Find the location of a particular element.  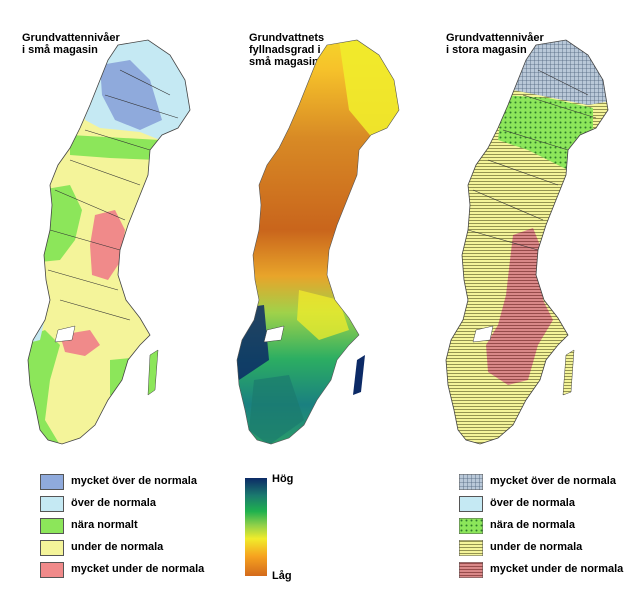

scale-low-label: Låg is located at coordinates (282, 576).